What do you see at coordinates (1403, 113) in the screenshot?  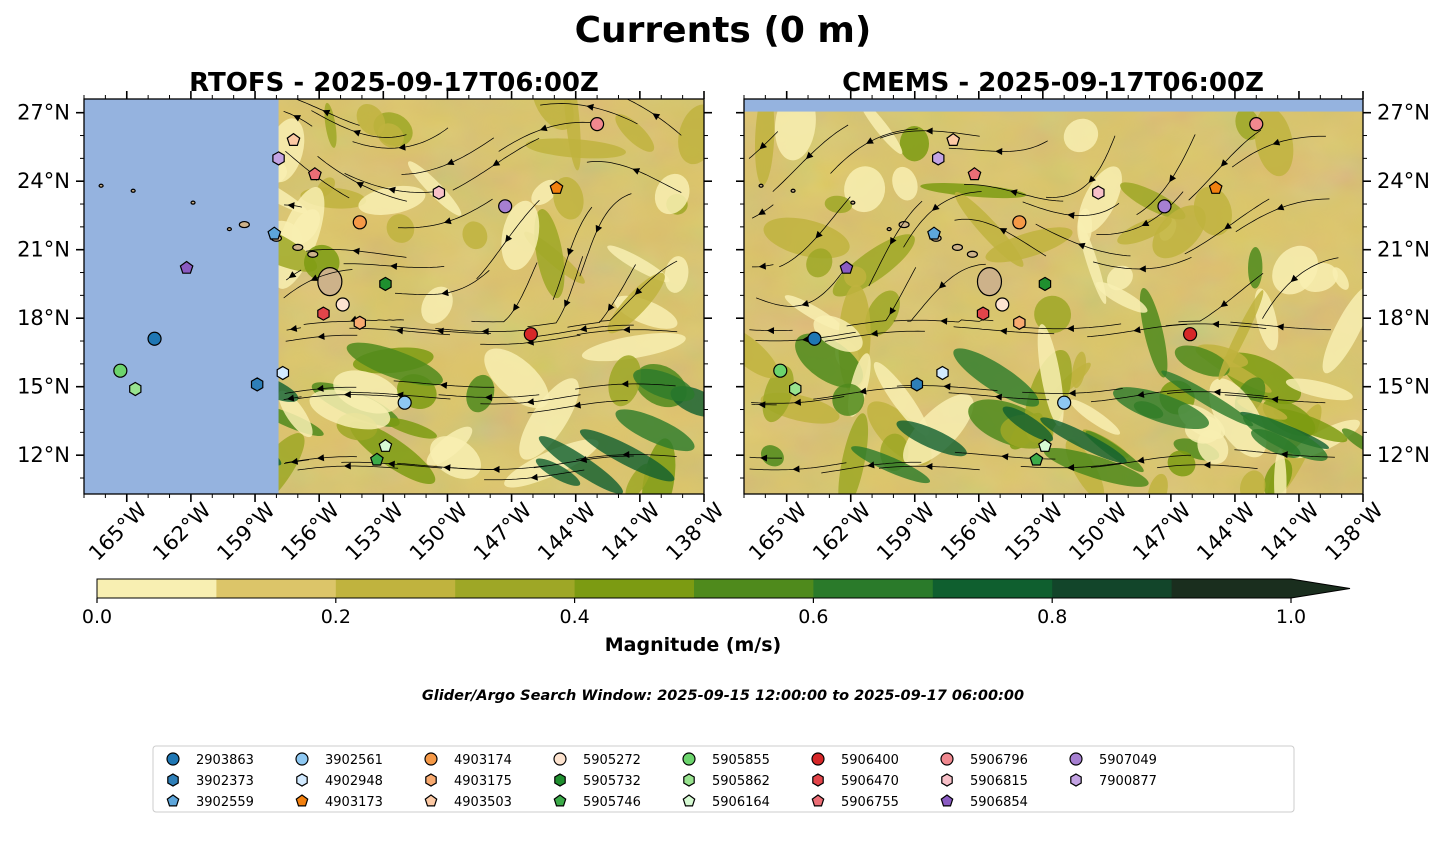 I see `y-tick-label: 27°N` at bounding box center [1403, 113].